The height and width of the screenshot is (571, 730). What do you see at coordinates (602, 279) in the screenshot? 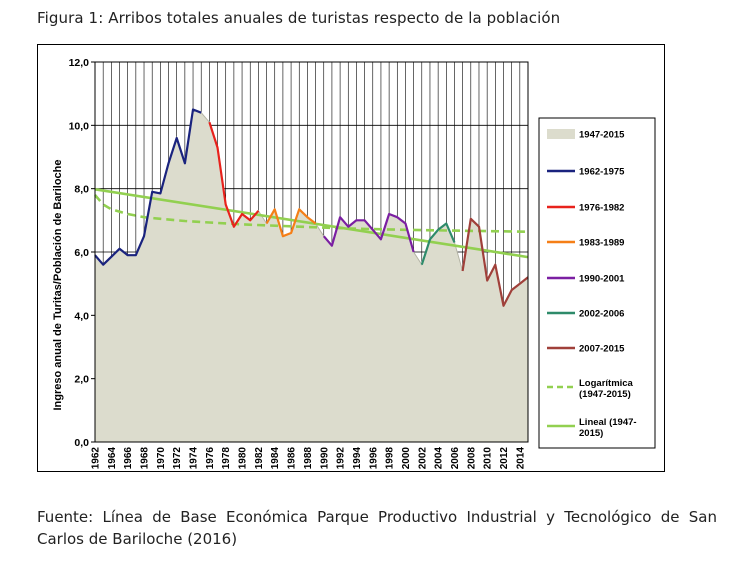
I see `legend-label: 1990-2001` at bounding box center [602, 279].